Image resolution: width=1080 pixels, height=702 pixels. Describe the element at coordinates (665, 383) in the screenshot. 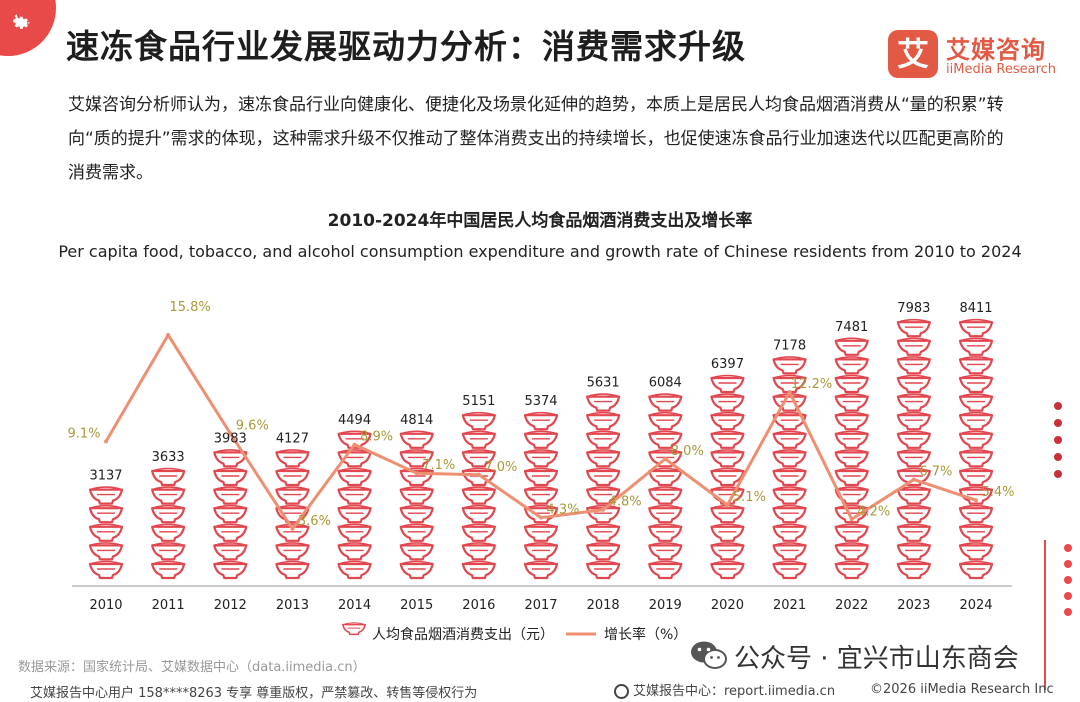

I see `bar-value-label: 6084` at that location.